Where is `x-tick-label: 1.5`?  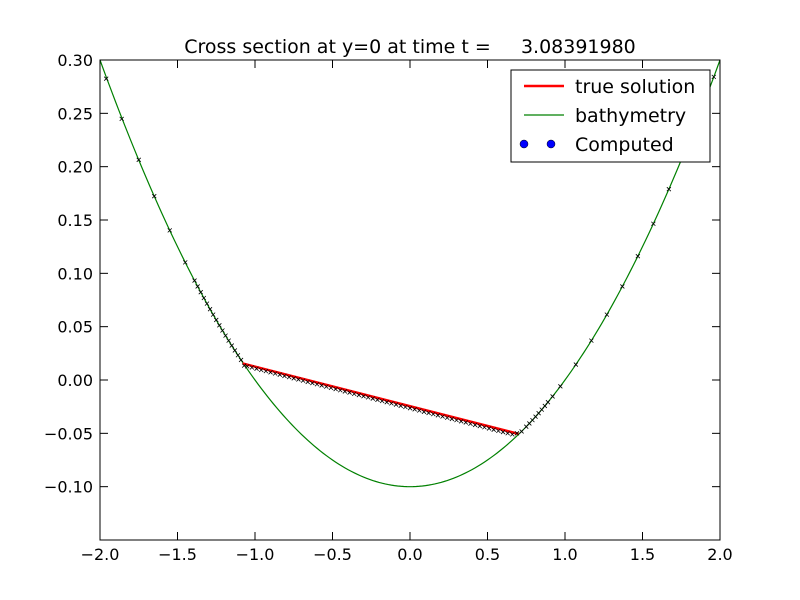
x-tick-label: 1.5 is located at coordinates (642, 554).